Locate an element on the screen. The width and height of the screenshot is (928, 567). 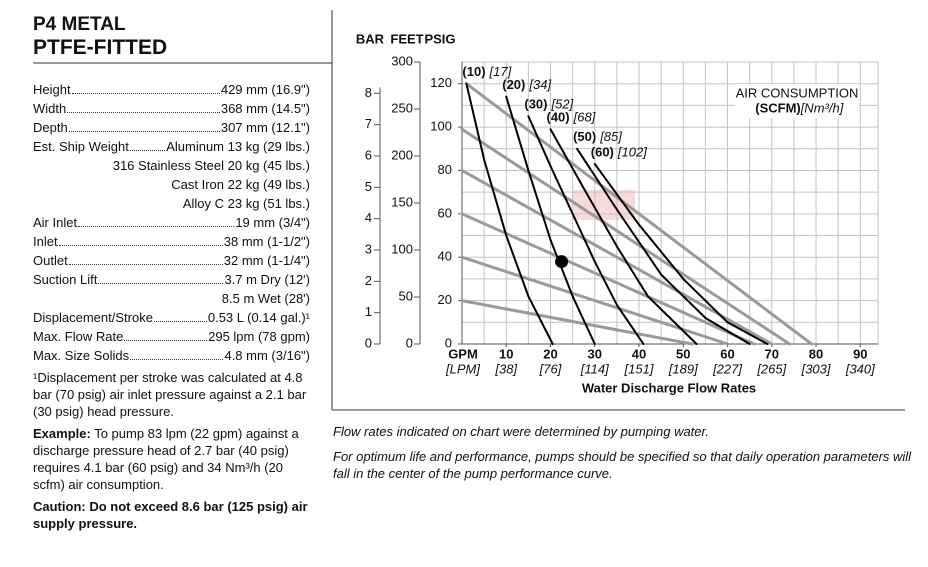
spec-value: 38 mm (1-1/2") is located at coordinates (266, 241).